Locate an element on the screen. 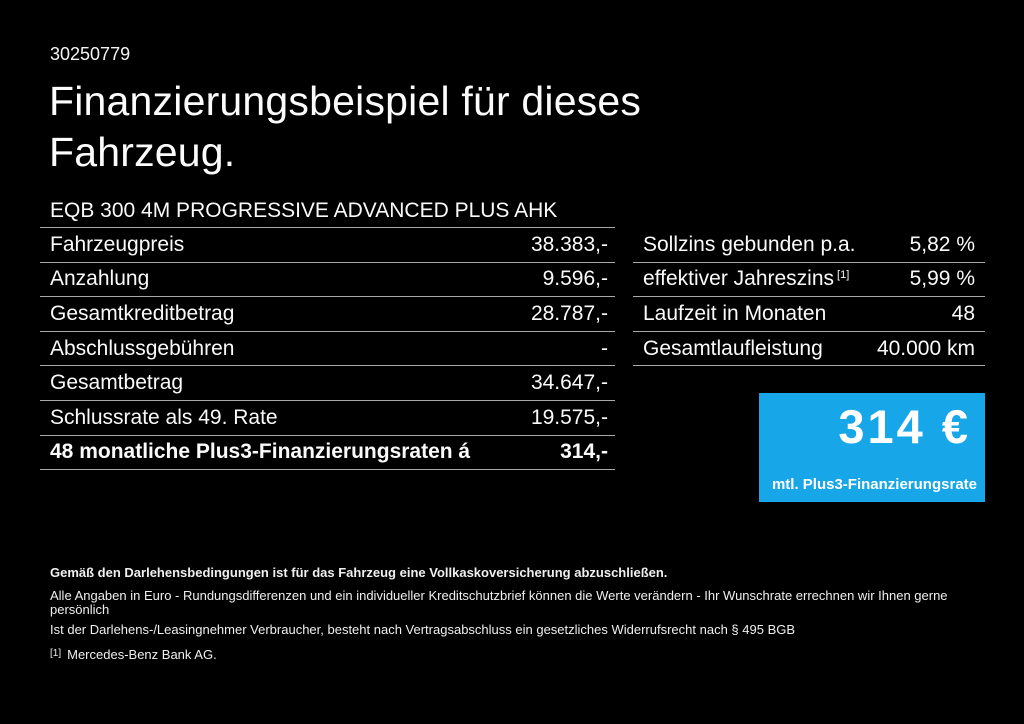  condition-row-gesamtlaufleistung: Gesamtlaufleistung 40.000 km is located at coordinates (809, 349).